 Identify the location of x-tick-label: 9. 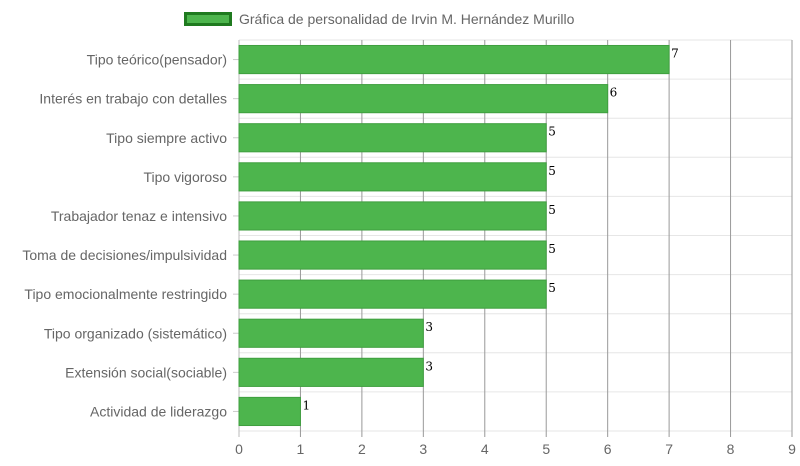
(792, 449).